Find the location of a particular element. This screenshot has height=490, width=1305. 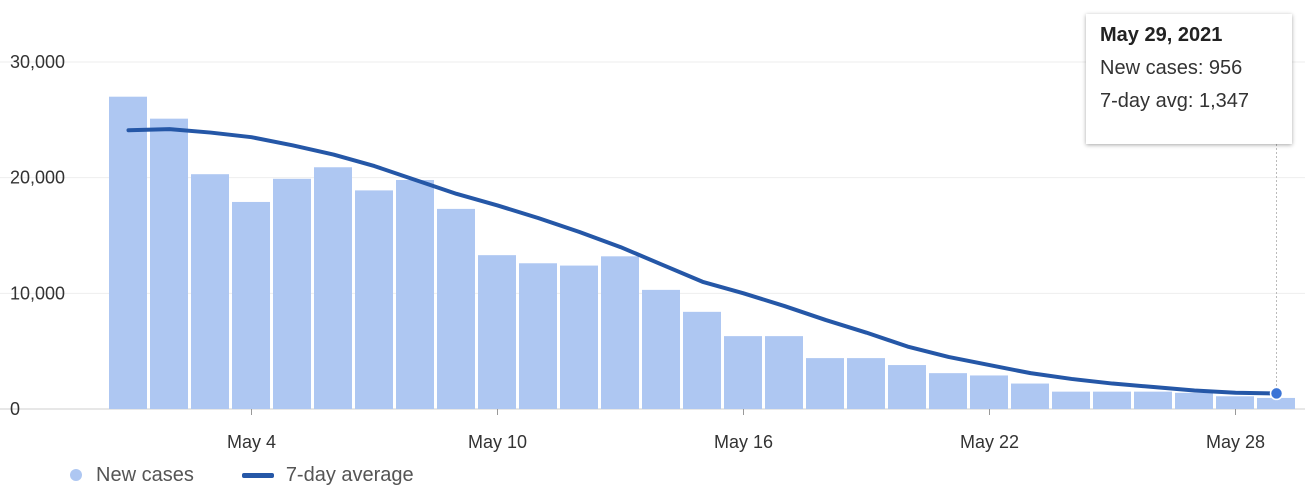

x-tick-label: May 22 is located at coordinates (989, 442).